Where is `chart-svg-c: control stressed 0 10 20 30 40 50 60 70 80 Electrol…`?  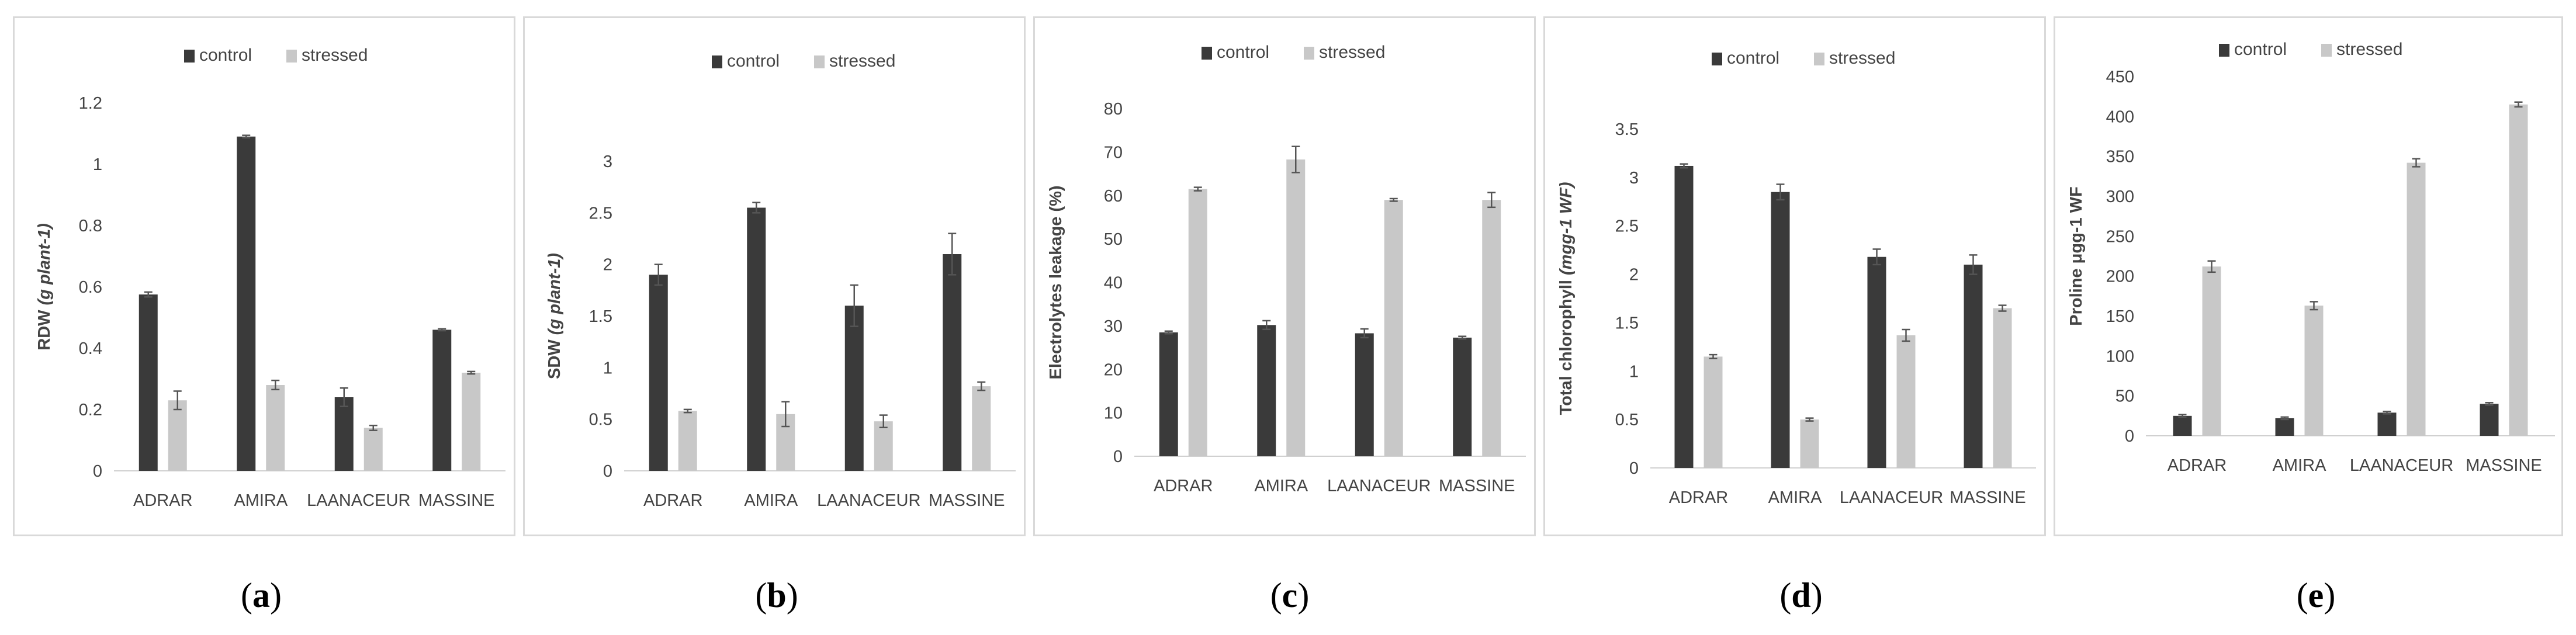
chart-svg-c: control stressed 0 10 20 30 40 50 60 70 80 Electrol… is located at coordinates (1287, 269).